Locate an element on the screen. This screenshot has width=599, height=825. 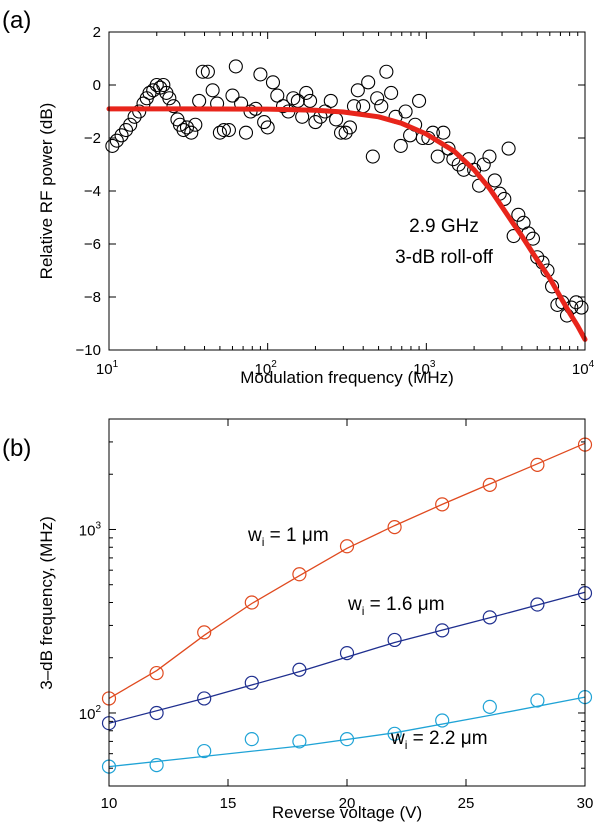
panel-a-x-axis-label: Modulation frequency (MHz) is located at coordinates (347, 377).